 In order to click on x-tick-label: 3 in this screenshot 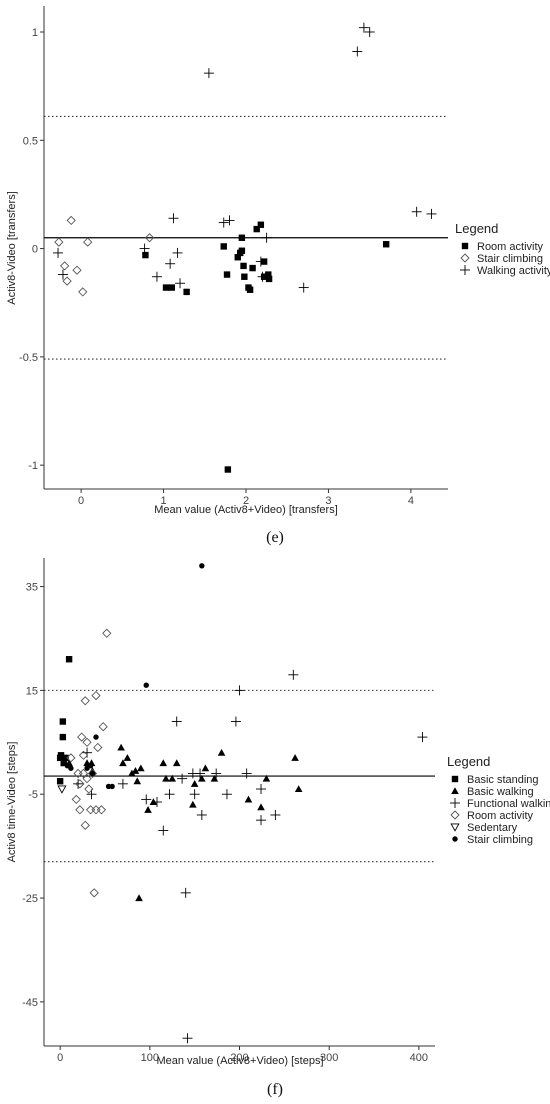, I will do `click(328, 501)`.